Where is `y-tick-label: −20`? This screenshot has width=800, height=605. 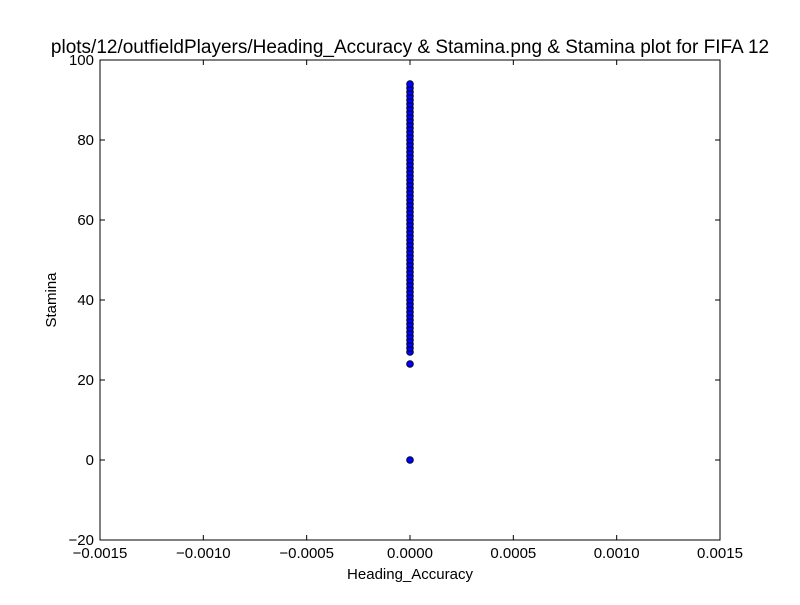
y-tick-label: −20 is located at coordinates (81, 540).